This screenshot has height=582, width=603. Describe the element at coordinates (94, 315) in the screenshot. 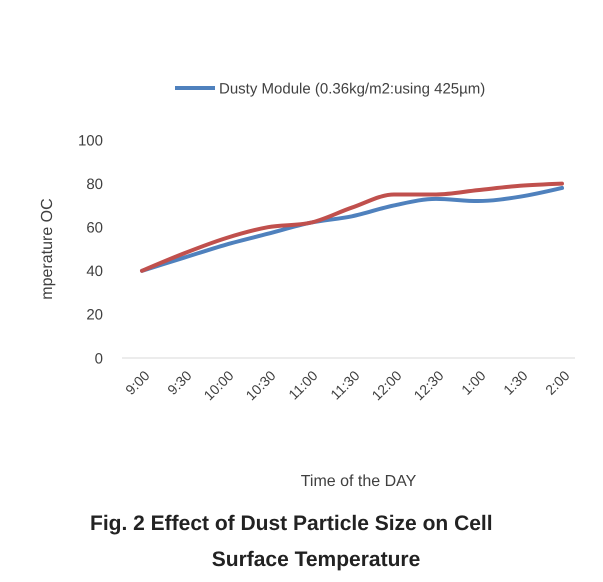

I see `y-tick-label: 20` at that location.